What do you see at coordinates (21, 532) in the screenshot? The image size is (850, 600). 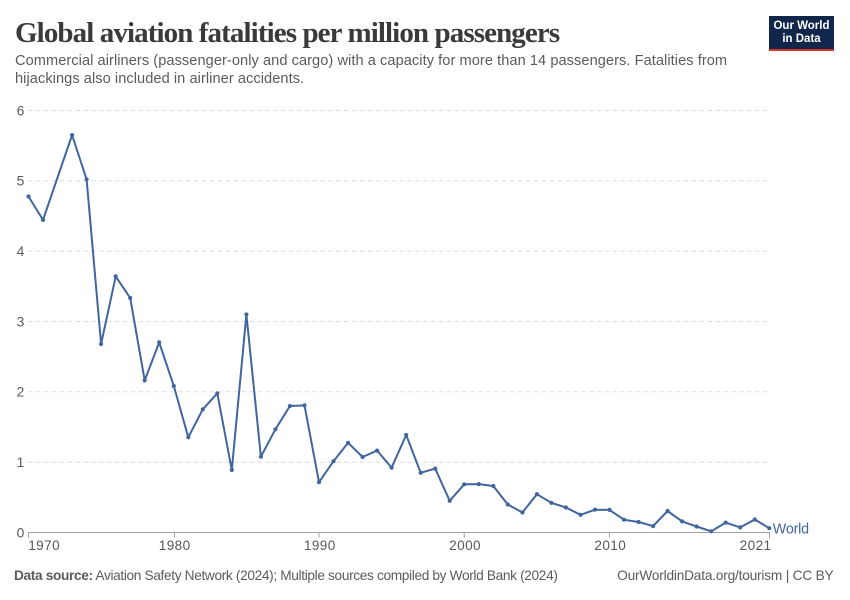 I see `svg-text: 0` at bounding box center [21, 532].